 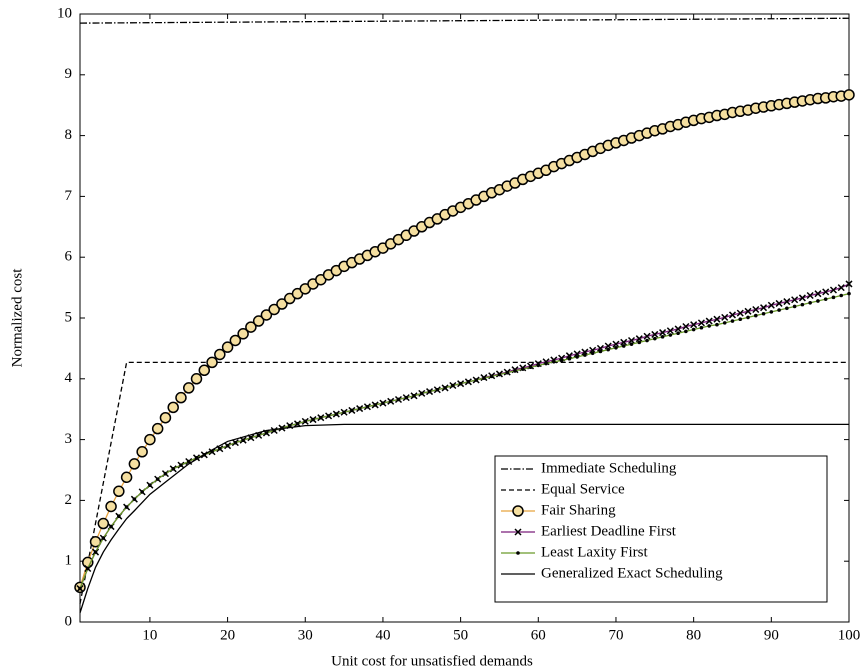 I want to click on x-tick-label: 30, so click(x=305, y=635).